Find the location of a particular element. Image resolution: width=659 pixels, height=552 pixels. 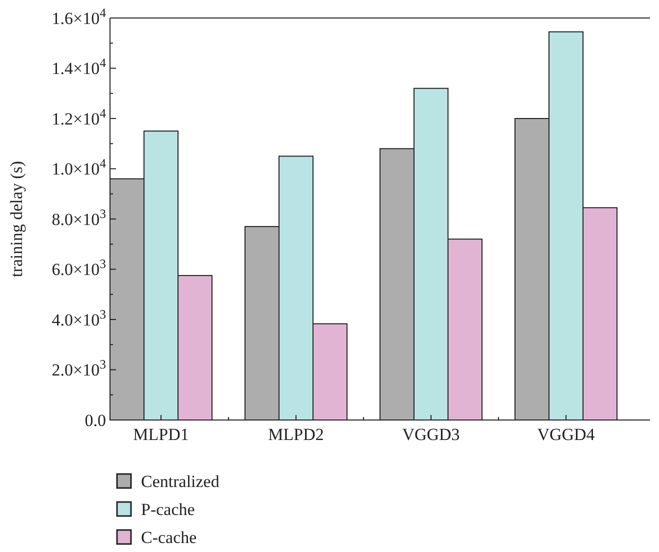

y-tick-label: 8.0×10$^{3}$ is located at coordinates (79, 217).